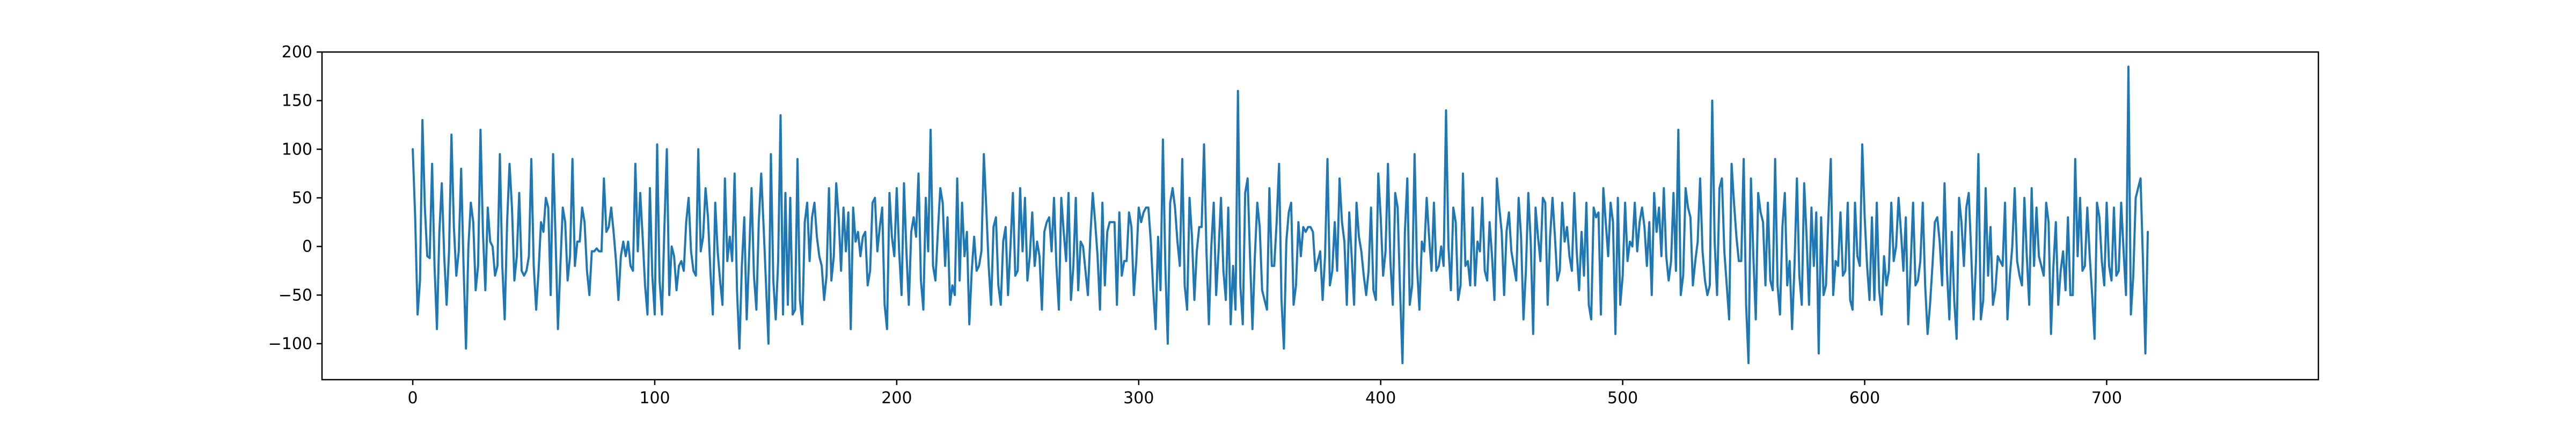  What do you see at coordinates (302, 198) in the screenshot?
I see `y-tick-label: 50` at bounding box center [302, 198].